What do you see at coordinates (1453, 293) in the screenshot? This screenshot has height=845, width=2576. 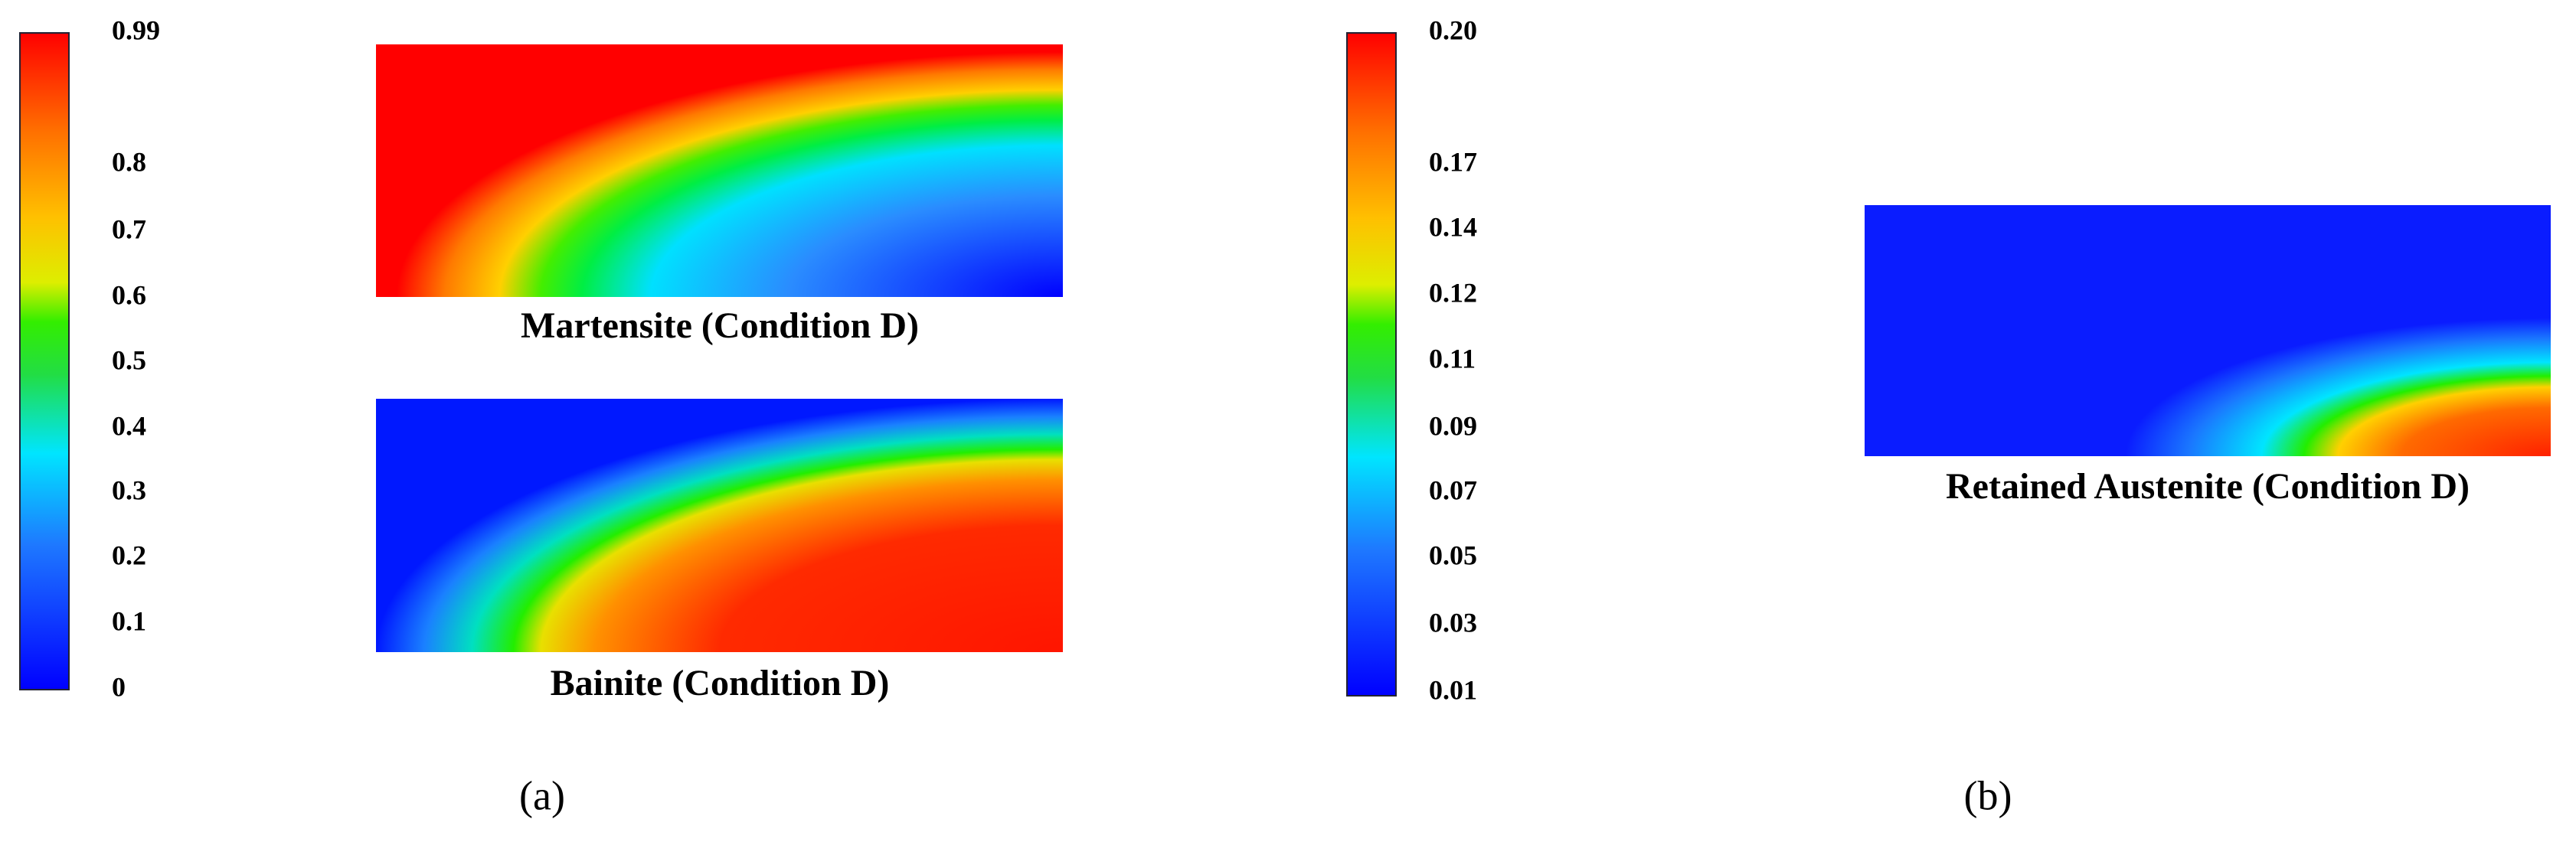 I see `colorbar-tick-label: 0.12` at bounding box center [1453, 293].